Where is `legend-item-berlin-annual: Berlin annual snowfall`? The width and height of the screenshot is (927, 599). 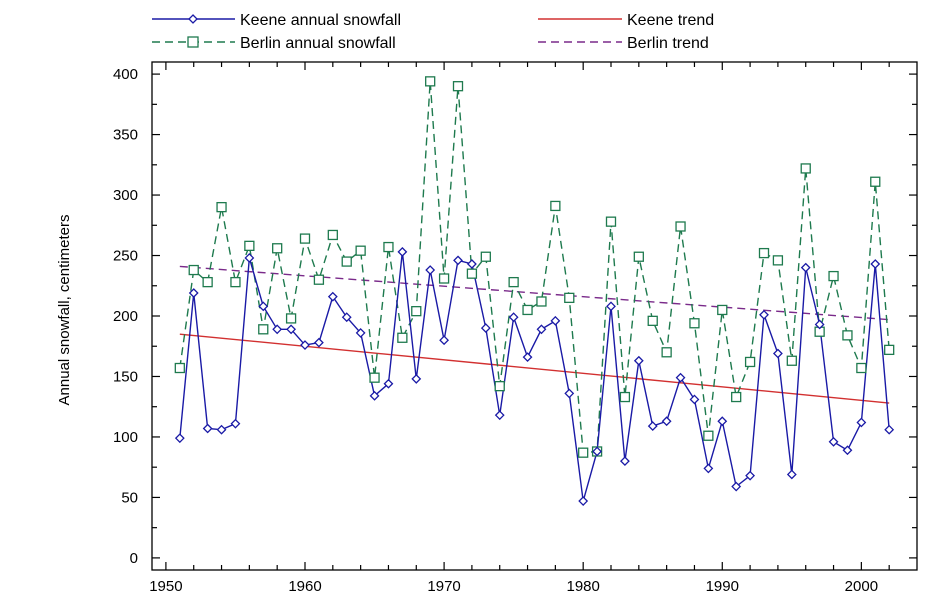
legend-item-berlin-annual: Berlin annual snowfall is located at coordinates (274, 43).